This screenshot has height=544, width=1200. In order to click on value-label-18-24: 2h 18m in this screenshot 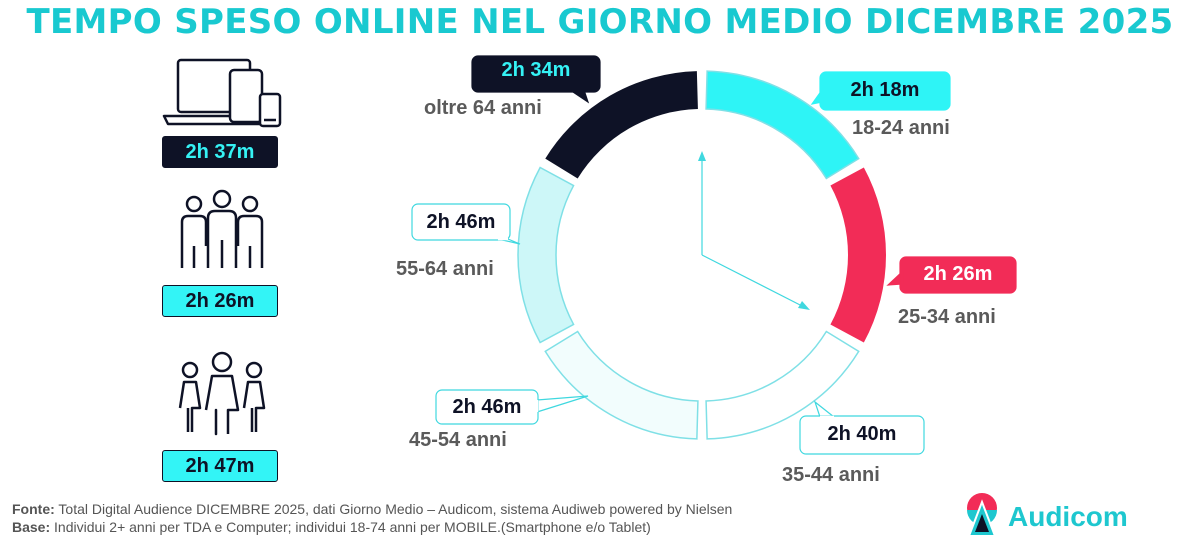, I will do `click(885, 90)`.